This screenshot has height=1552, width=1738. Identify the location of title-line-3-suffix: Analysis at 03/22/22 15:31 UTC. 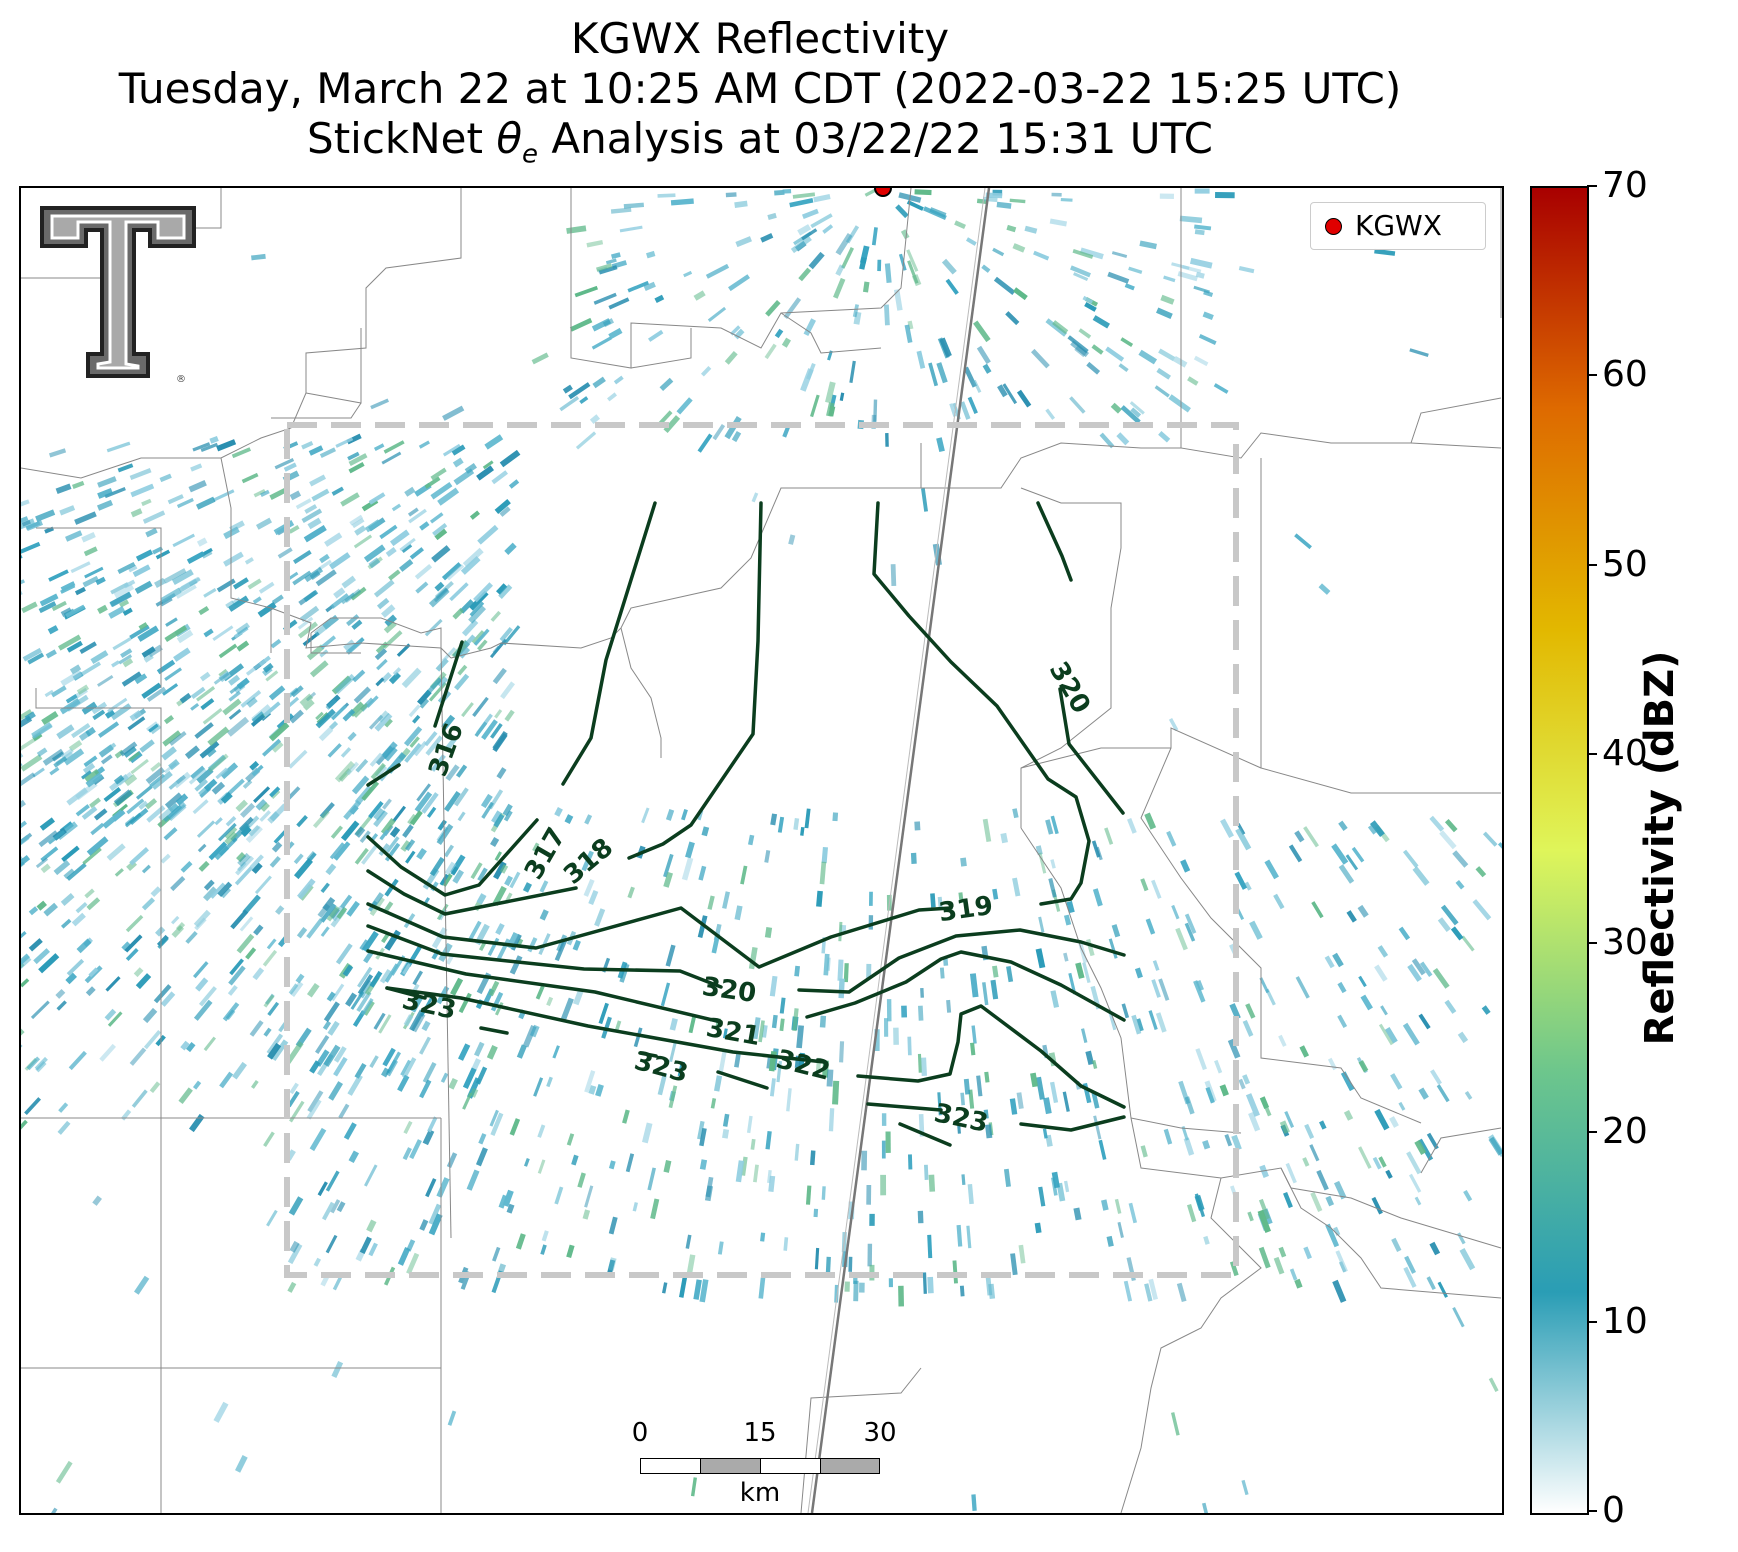
(875, 138).